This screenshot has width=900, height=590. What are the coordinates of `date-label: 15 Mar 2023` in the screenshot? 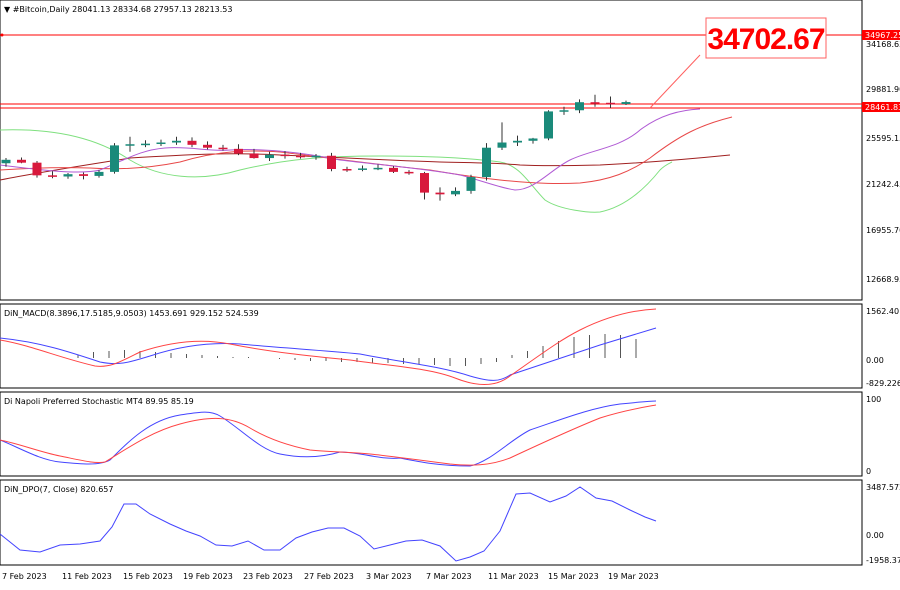 It's located at (573, 576).